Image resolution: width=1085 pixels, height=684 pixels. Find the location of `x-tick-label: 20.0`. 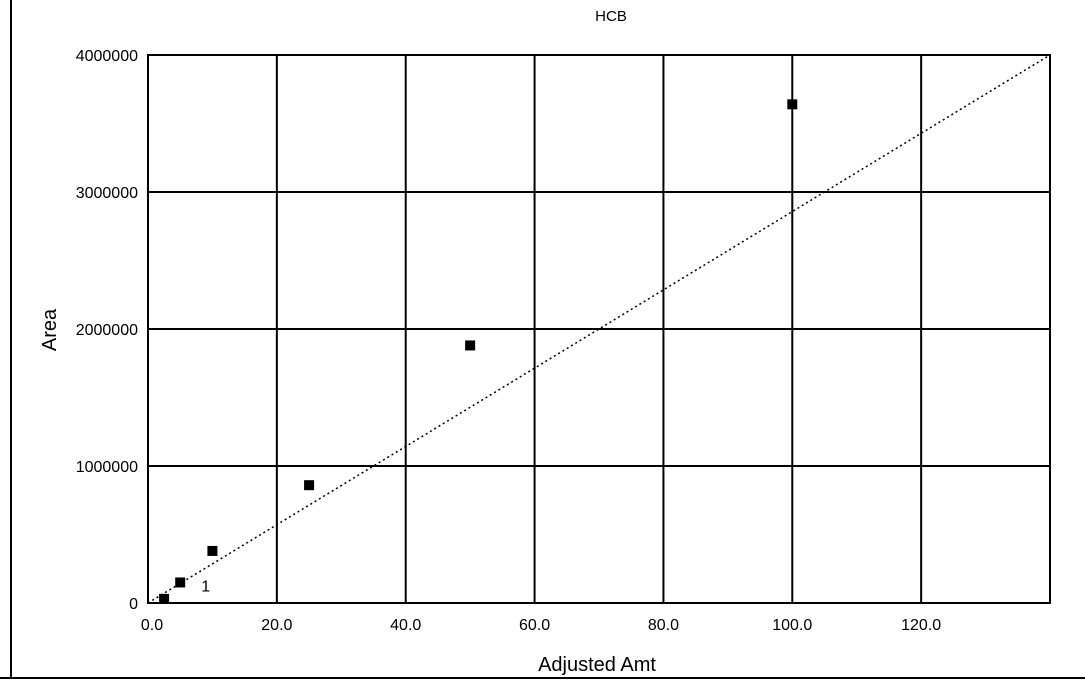

x-tick-label: 20.0 is located at coordinates (276, 625).